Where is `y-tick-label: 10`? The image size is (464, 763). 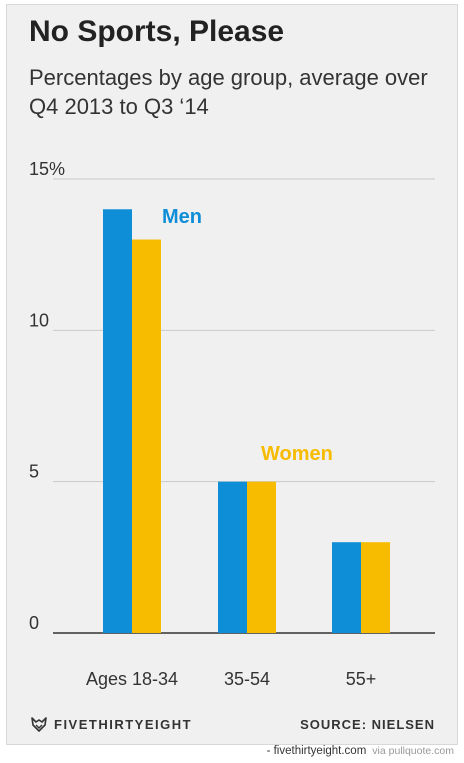 y-tick-label: 10 is located at coordinates (39, 320).